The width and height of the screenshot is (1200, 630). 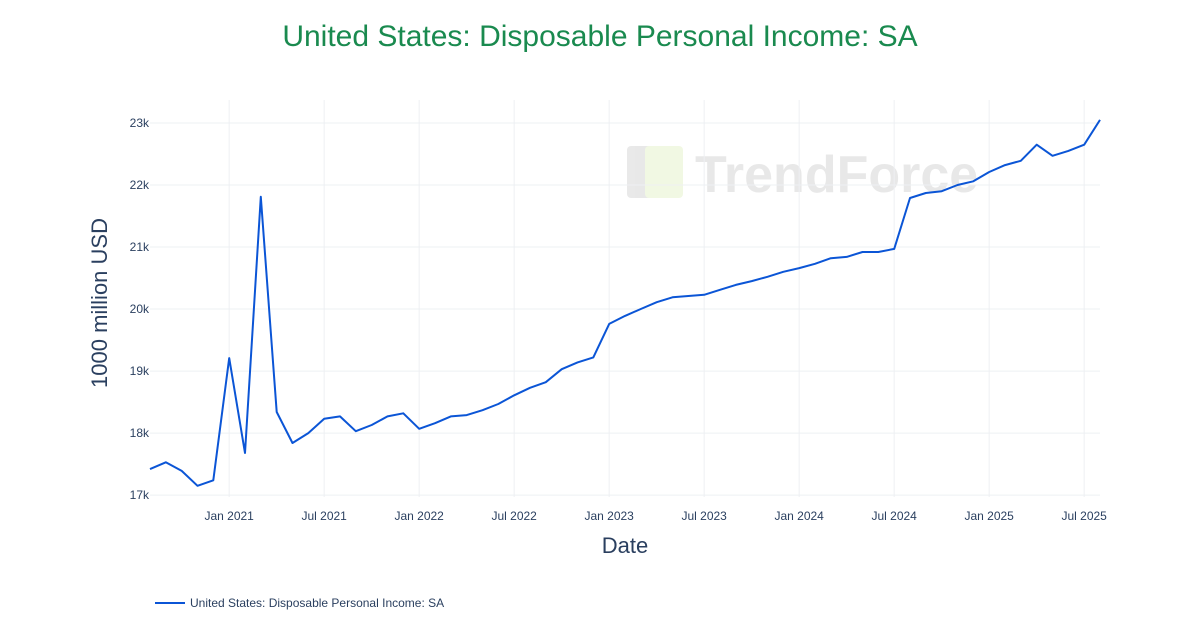 I want to click on x-tick-label: Jan 2024, so click(x=799, y=516).